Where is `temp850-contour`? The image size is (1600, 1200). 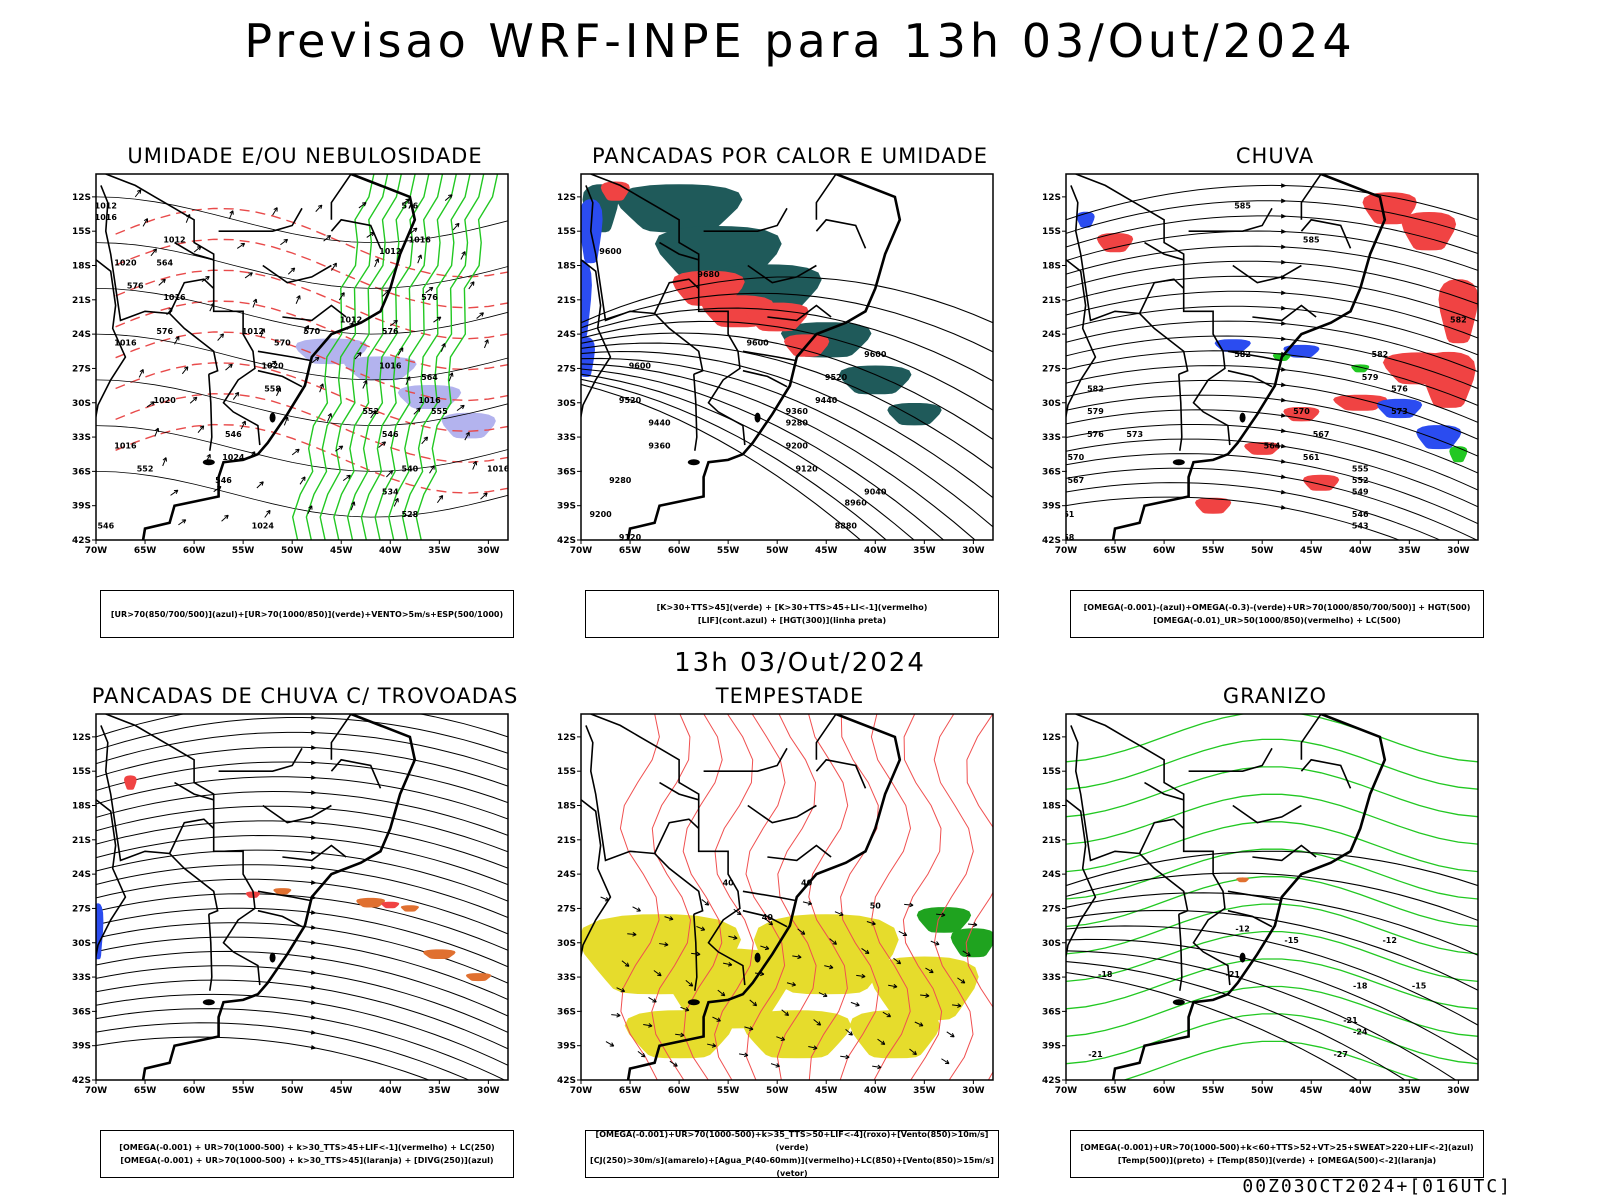 temp850-contour is located at coordinates (1272, 1039).